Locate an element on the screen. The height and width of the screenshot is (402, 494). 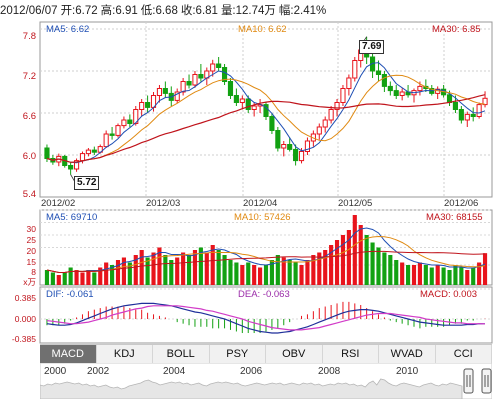
timeline-overview is located at coordinates (266, 381).